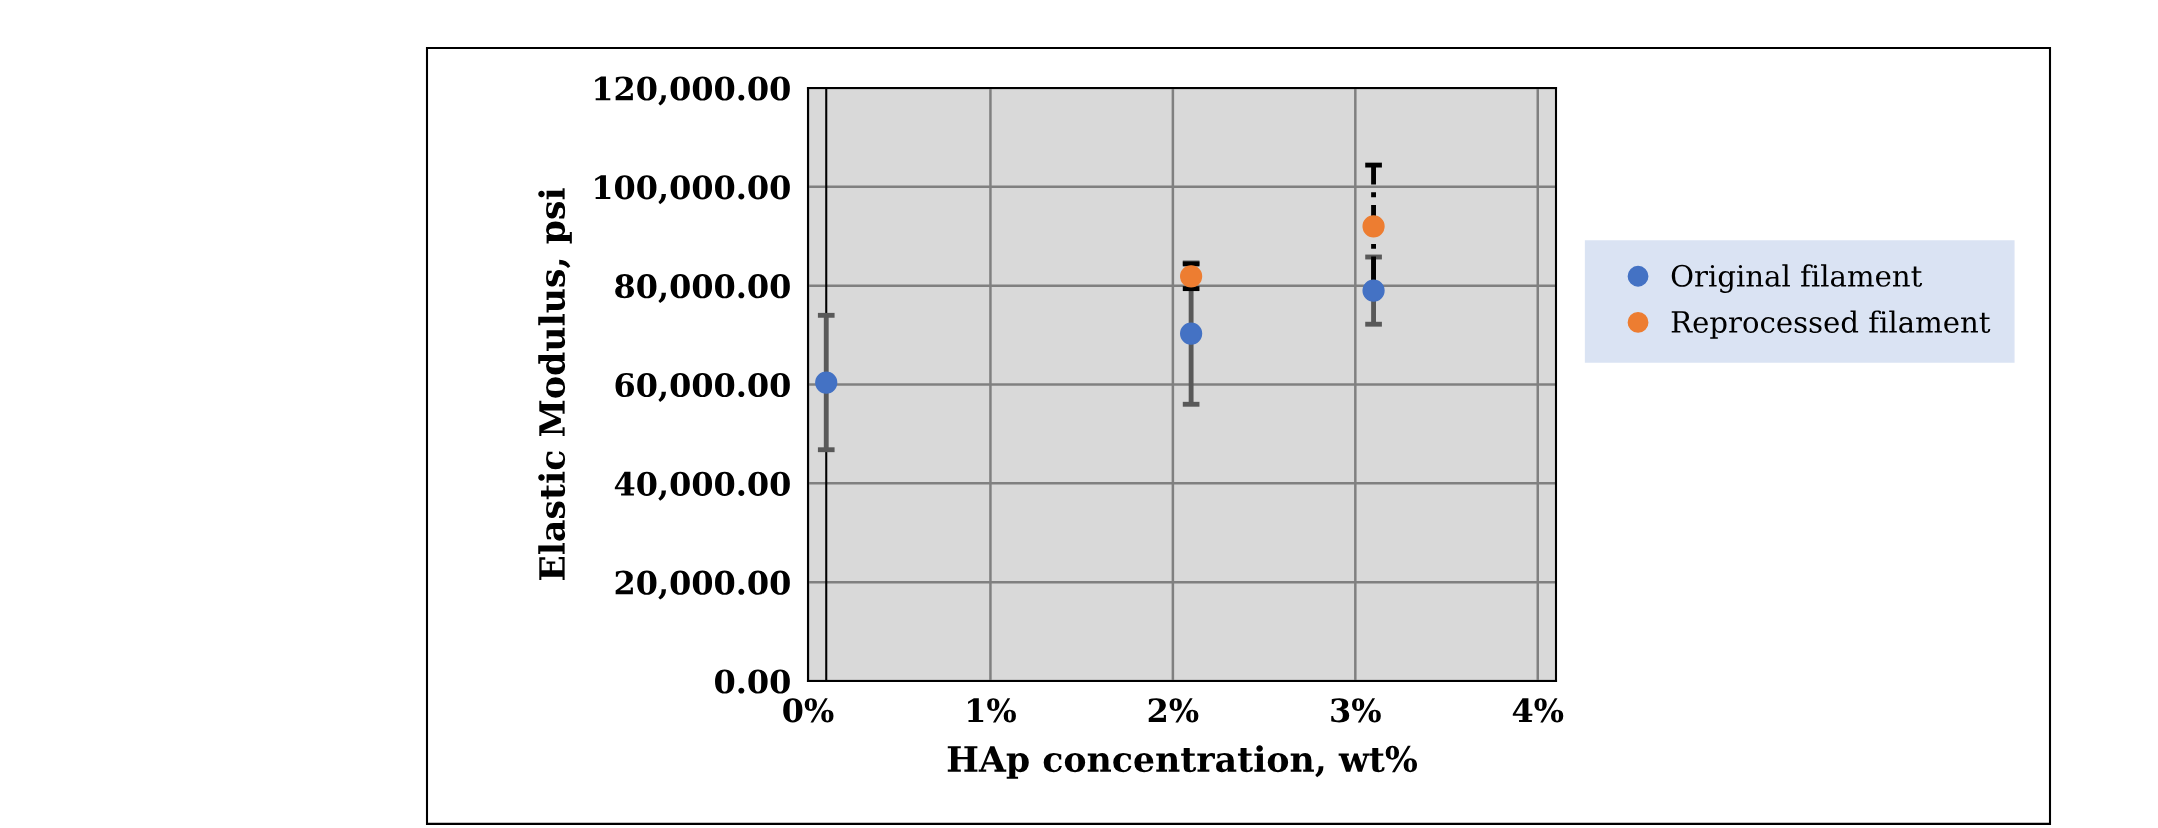 This screenshot has width=2158, height=828. I want to click on y-tick-label: 100,000.00, so click(692, 190).